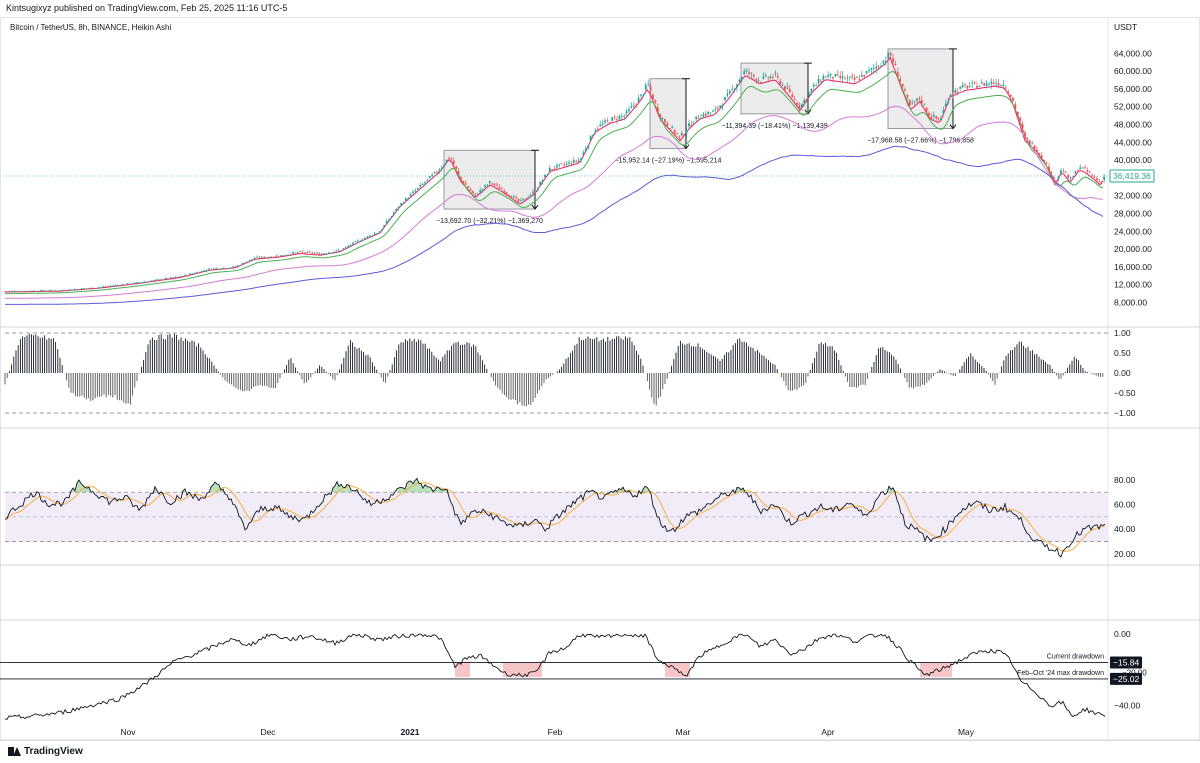 This screenshot has height=763, width=1200. I want to click on oscillator-panel: 1.00 0.50 0.00 −0.50 −1.00, so click(570, 373).